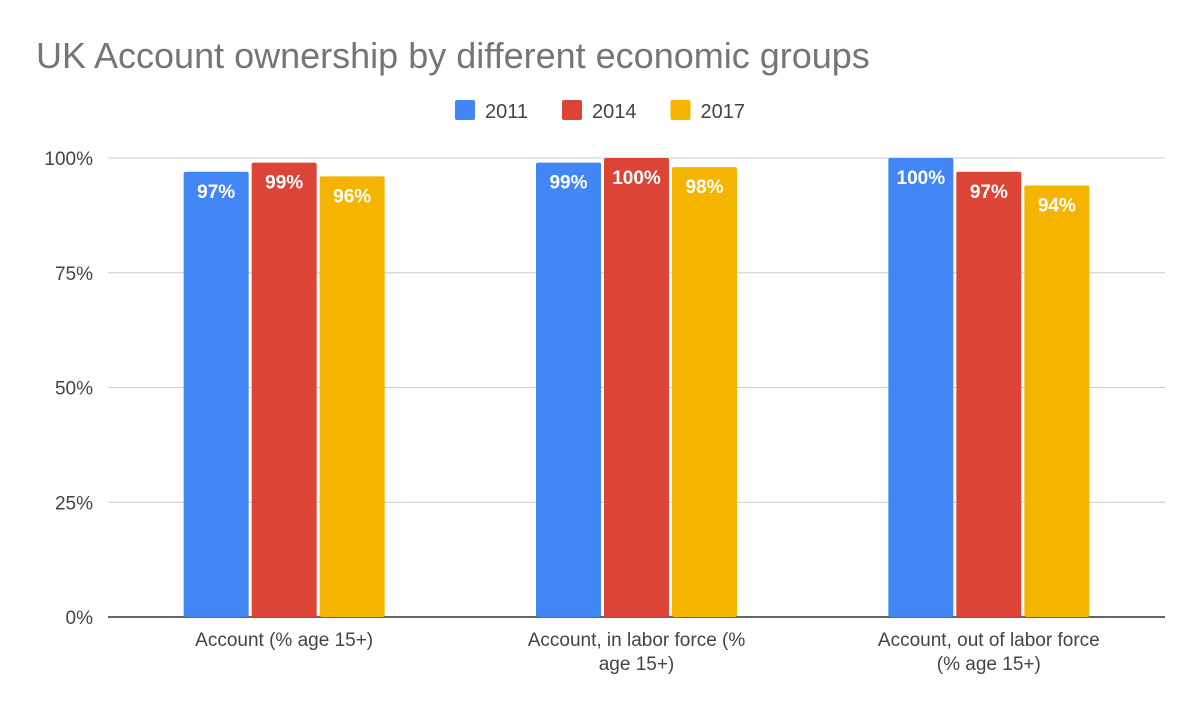  I want to click on data-label: 94%, so click(1057, 206).